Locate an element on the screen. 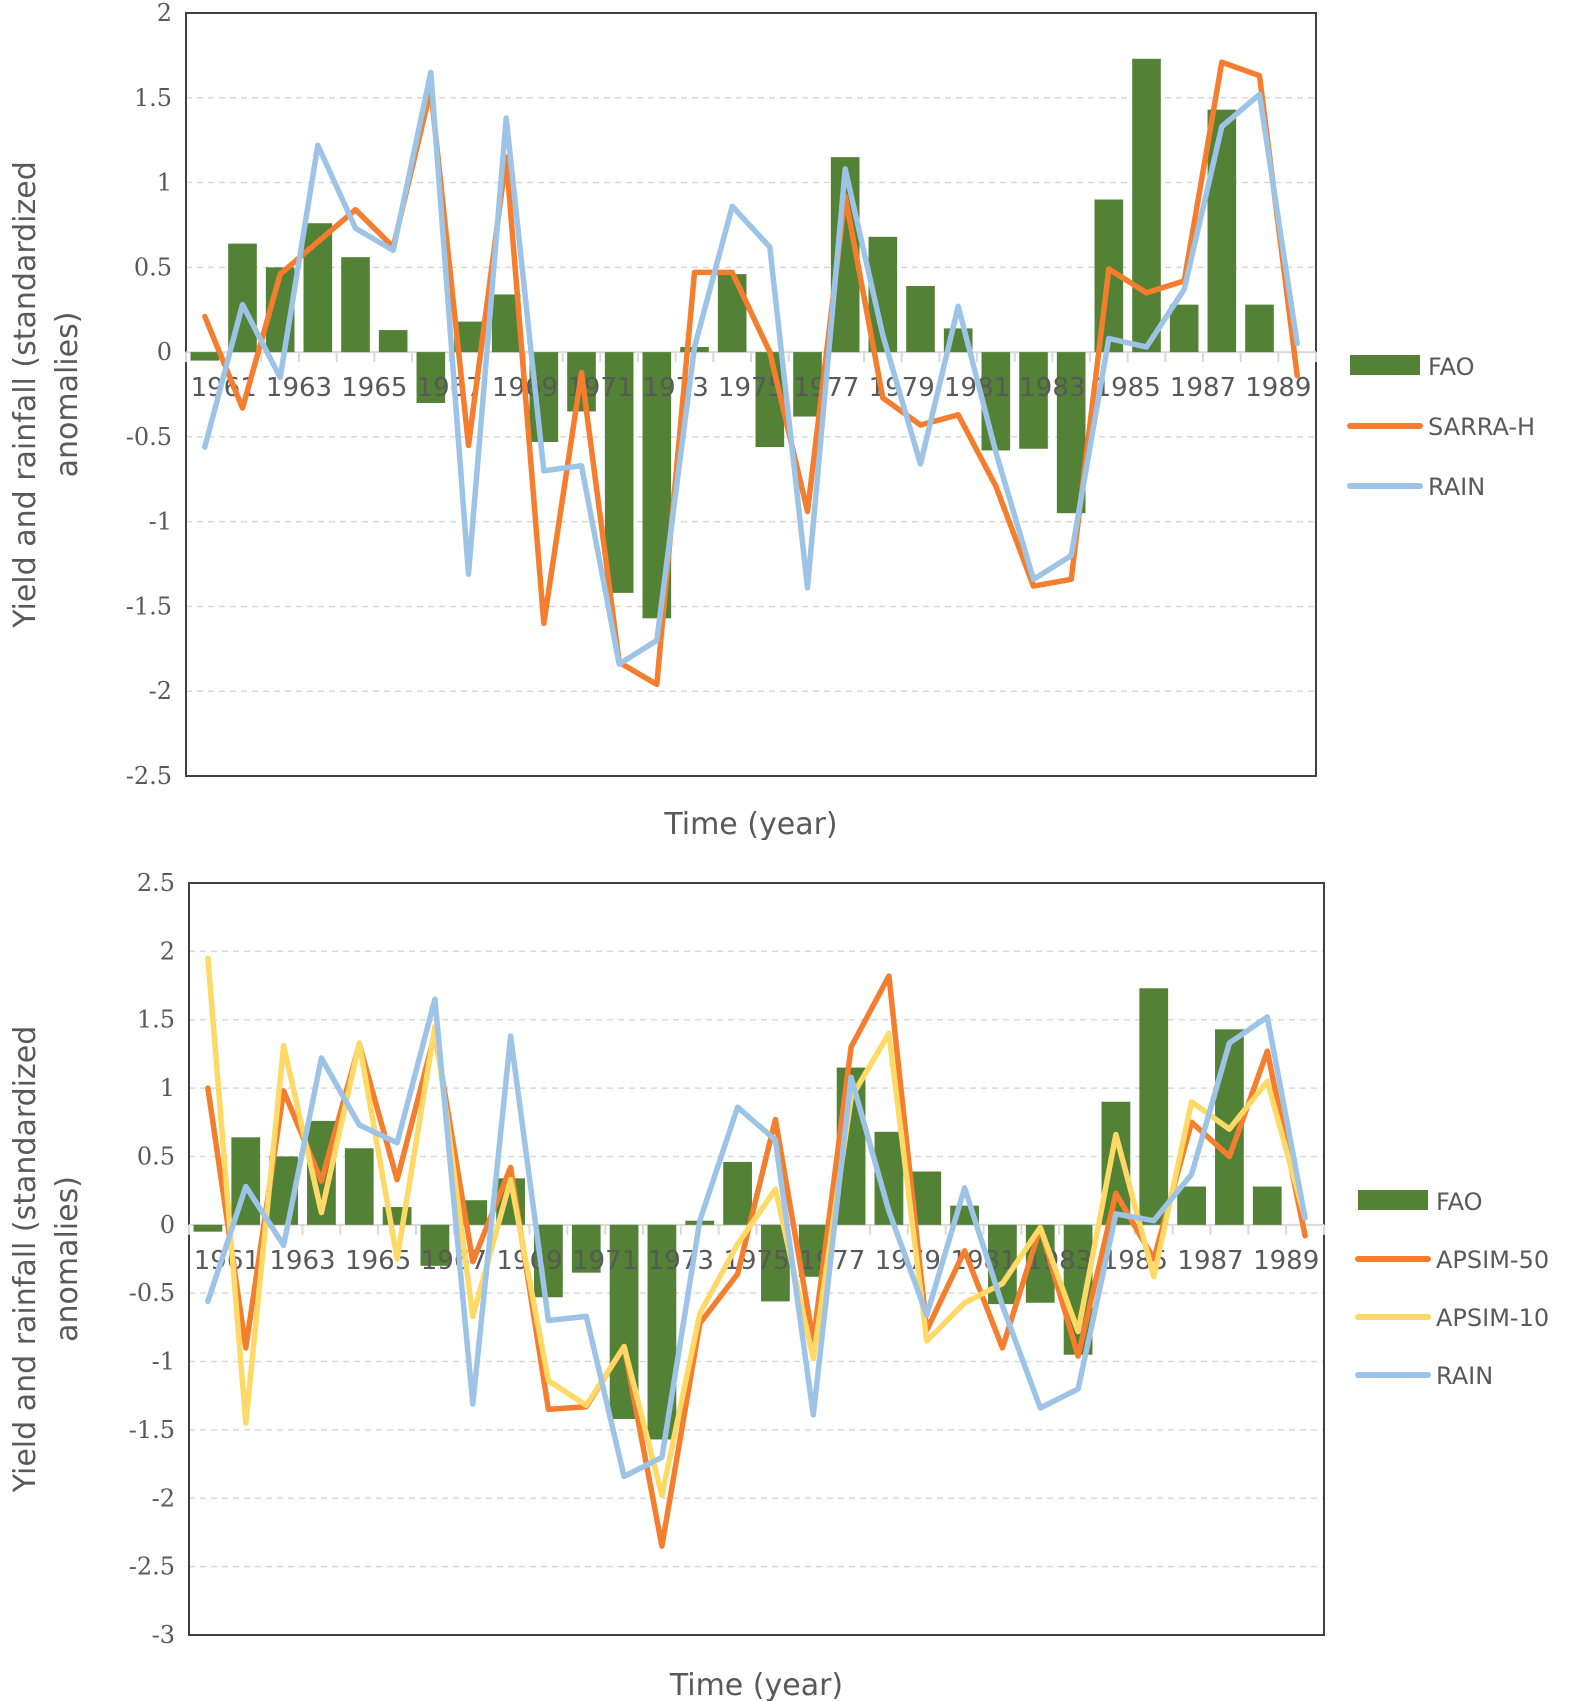 This screenshot has width=1570, height=1701. bar-fao-1966 is located at coordinates (393, 341).